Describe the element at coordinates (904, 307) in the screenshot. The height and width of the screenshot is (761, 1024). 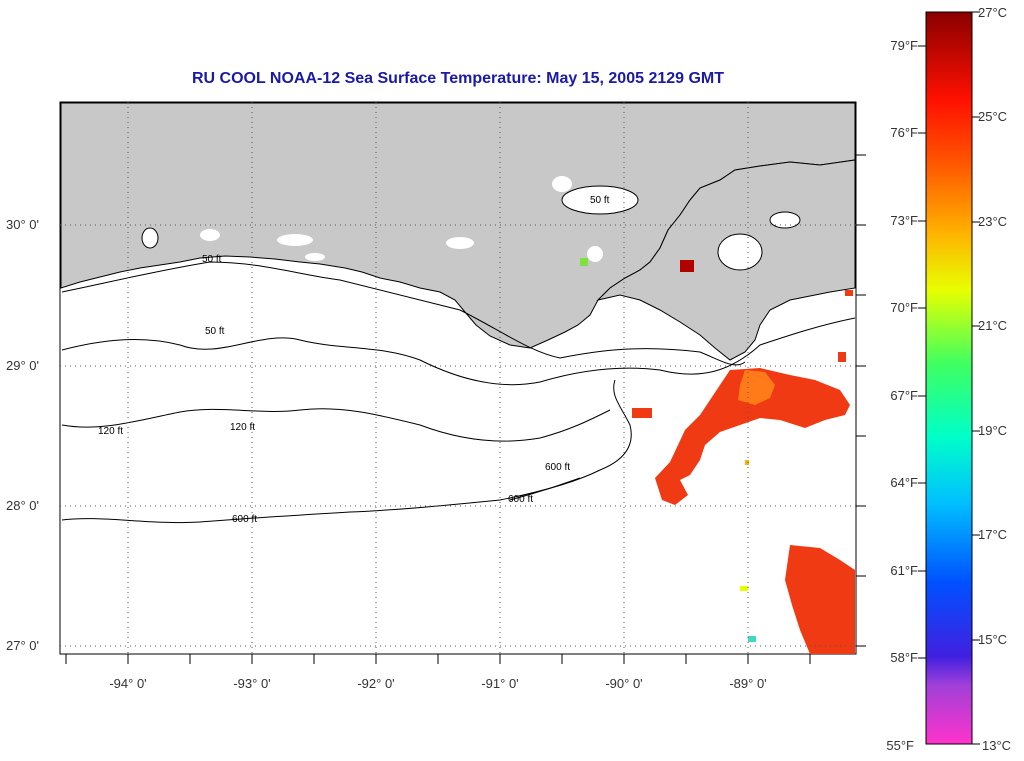
I see `colorbar-f-label: 70°F` at that location.